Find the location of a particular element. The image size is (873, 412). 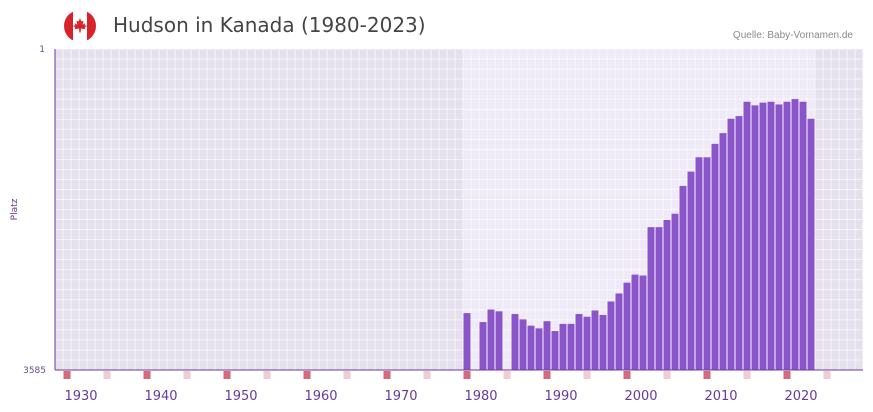

bar-2000 is located at coordinates (643, 322).